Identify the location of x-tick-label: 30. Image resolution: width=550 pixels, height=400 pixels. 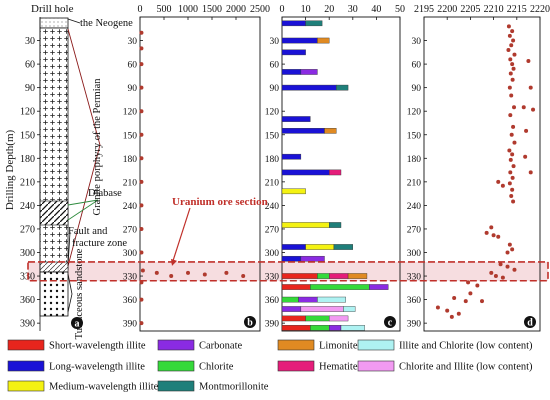
(353, 9).